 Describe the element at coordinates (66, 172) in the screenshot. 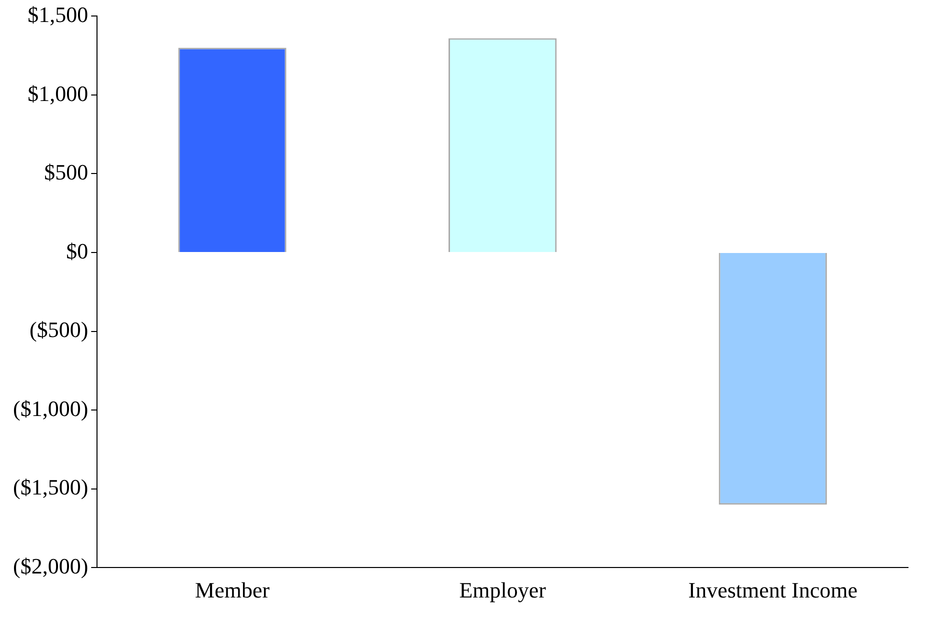

I see `y-tick-label: $500` at that location.